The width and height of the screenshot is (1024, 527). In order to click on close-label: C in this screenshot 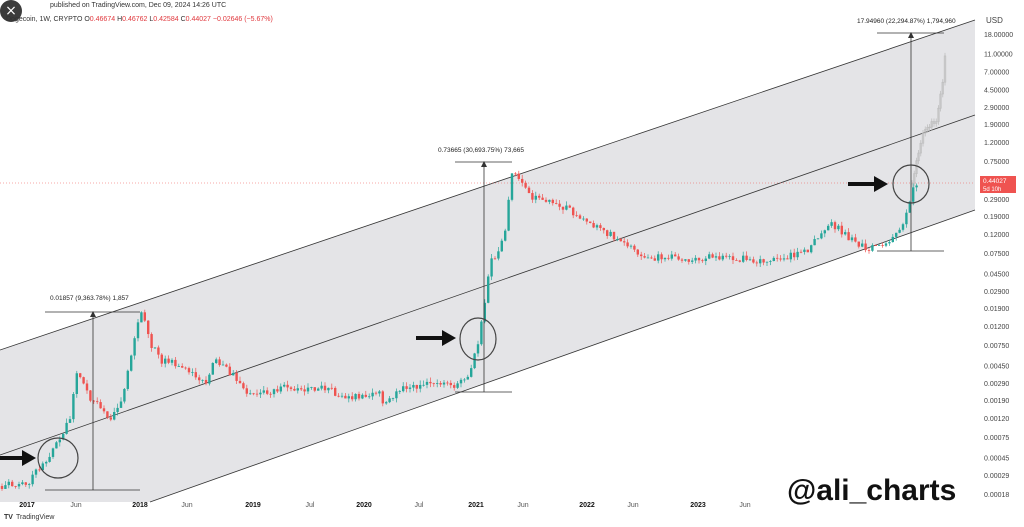, I will do `click(183, 19)`.